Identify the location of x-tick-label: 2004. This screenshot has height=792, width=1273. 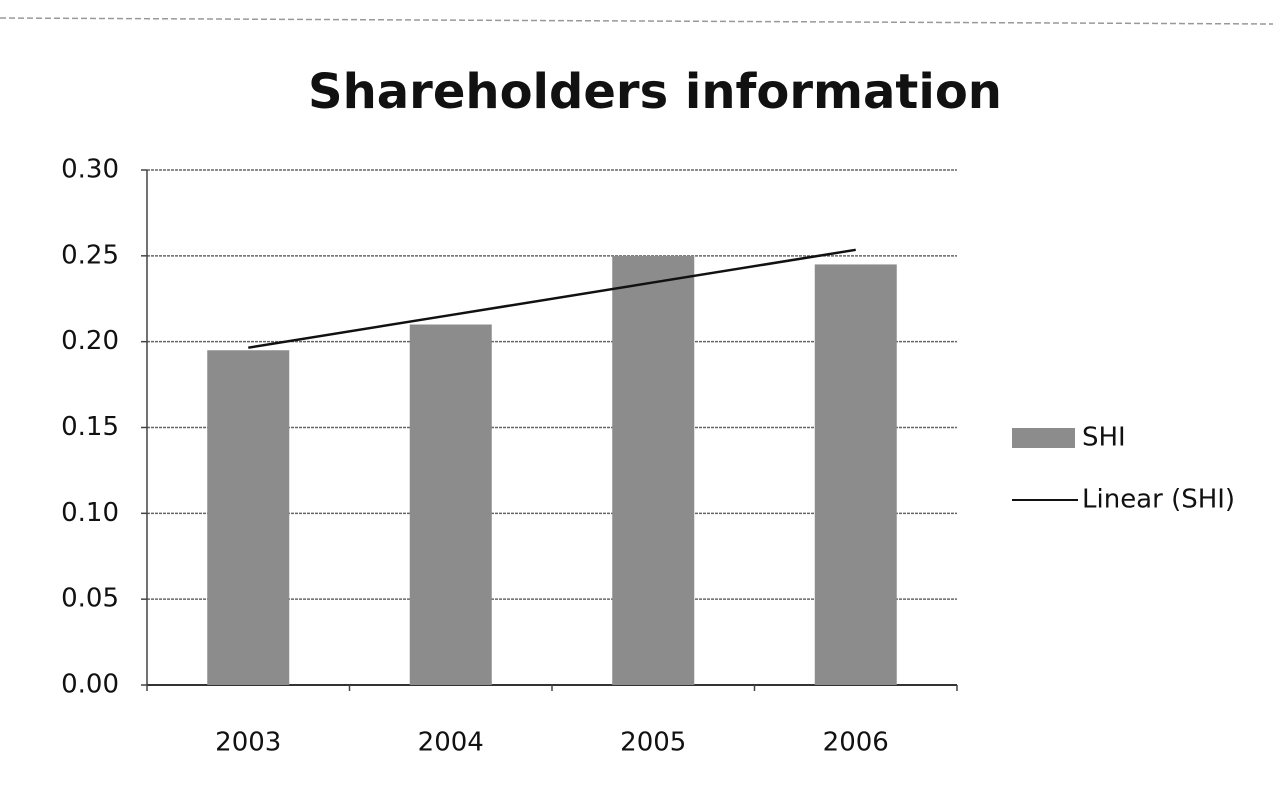
(451, 743).